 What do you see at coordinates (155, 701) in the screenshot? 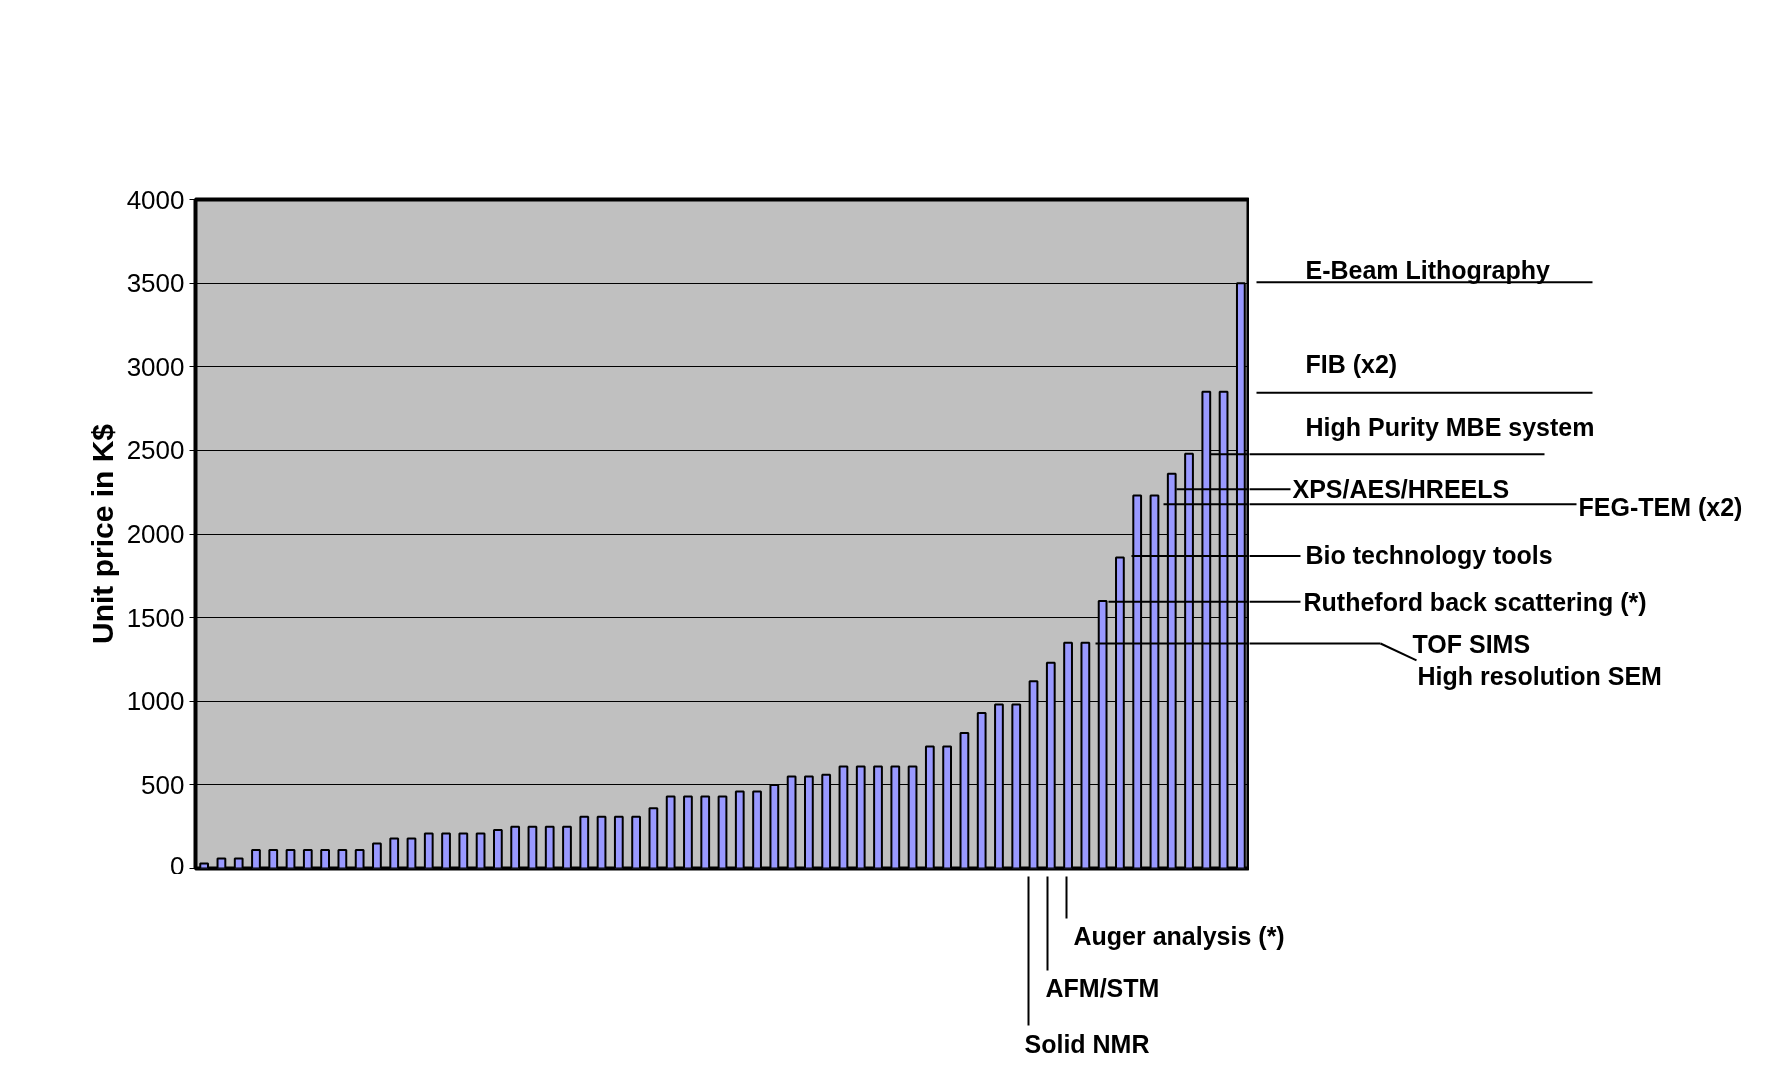
I see `y-tick-label: 1000` at bounding box center [155, 701].